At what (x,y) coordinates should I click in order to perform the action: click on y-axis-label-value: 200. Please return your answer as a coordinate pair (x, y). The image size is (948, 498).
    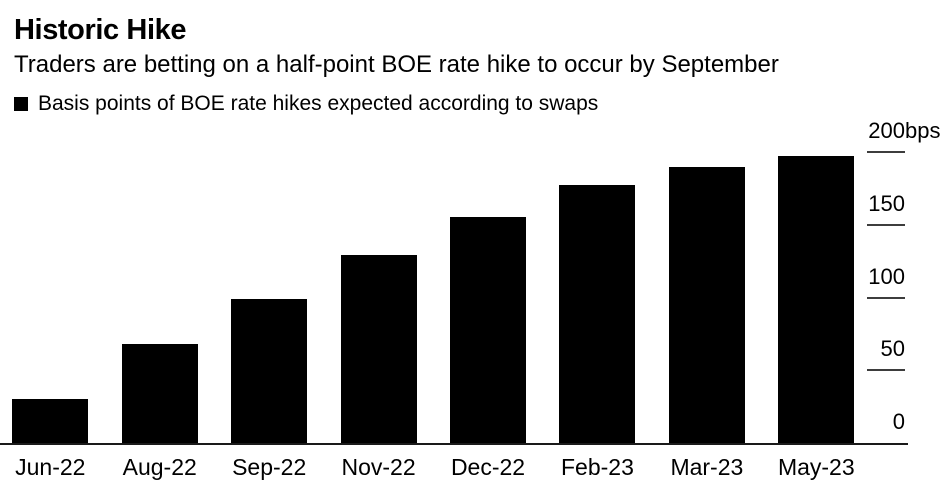
    Looking at the image, I should click on (886, 130).